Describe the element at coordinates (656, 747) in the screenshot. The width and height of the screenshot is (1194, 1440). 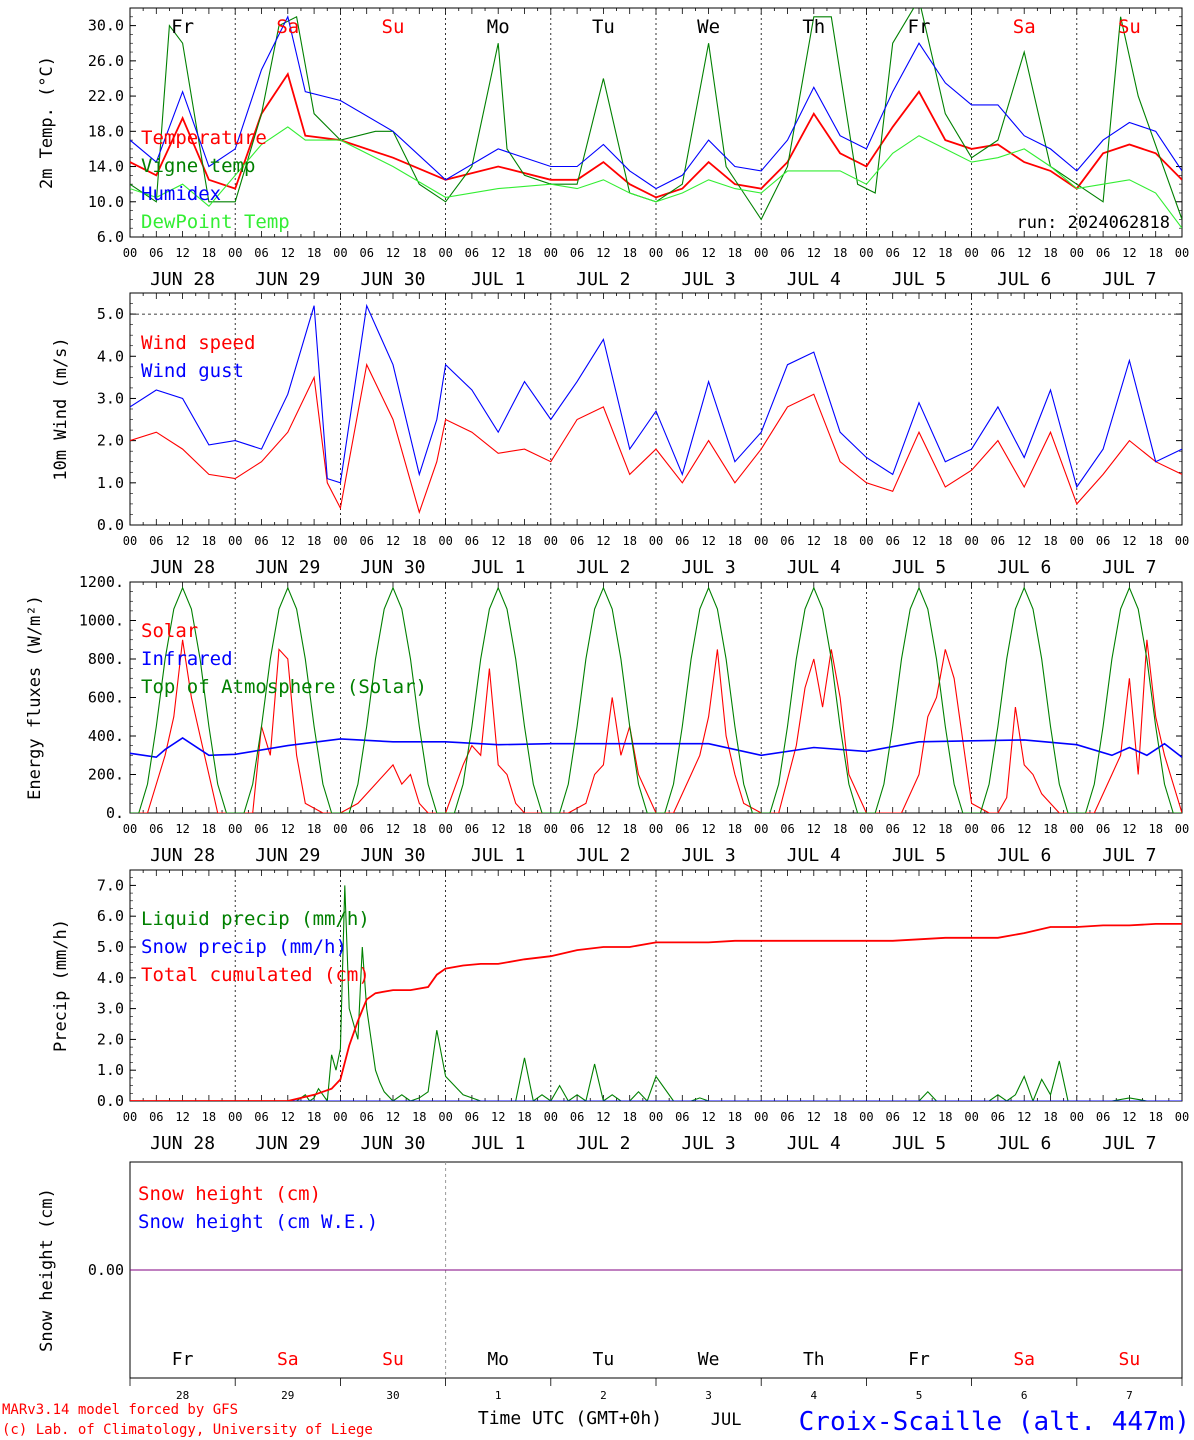
I see `series-infrared` at that location.